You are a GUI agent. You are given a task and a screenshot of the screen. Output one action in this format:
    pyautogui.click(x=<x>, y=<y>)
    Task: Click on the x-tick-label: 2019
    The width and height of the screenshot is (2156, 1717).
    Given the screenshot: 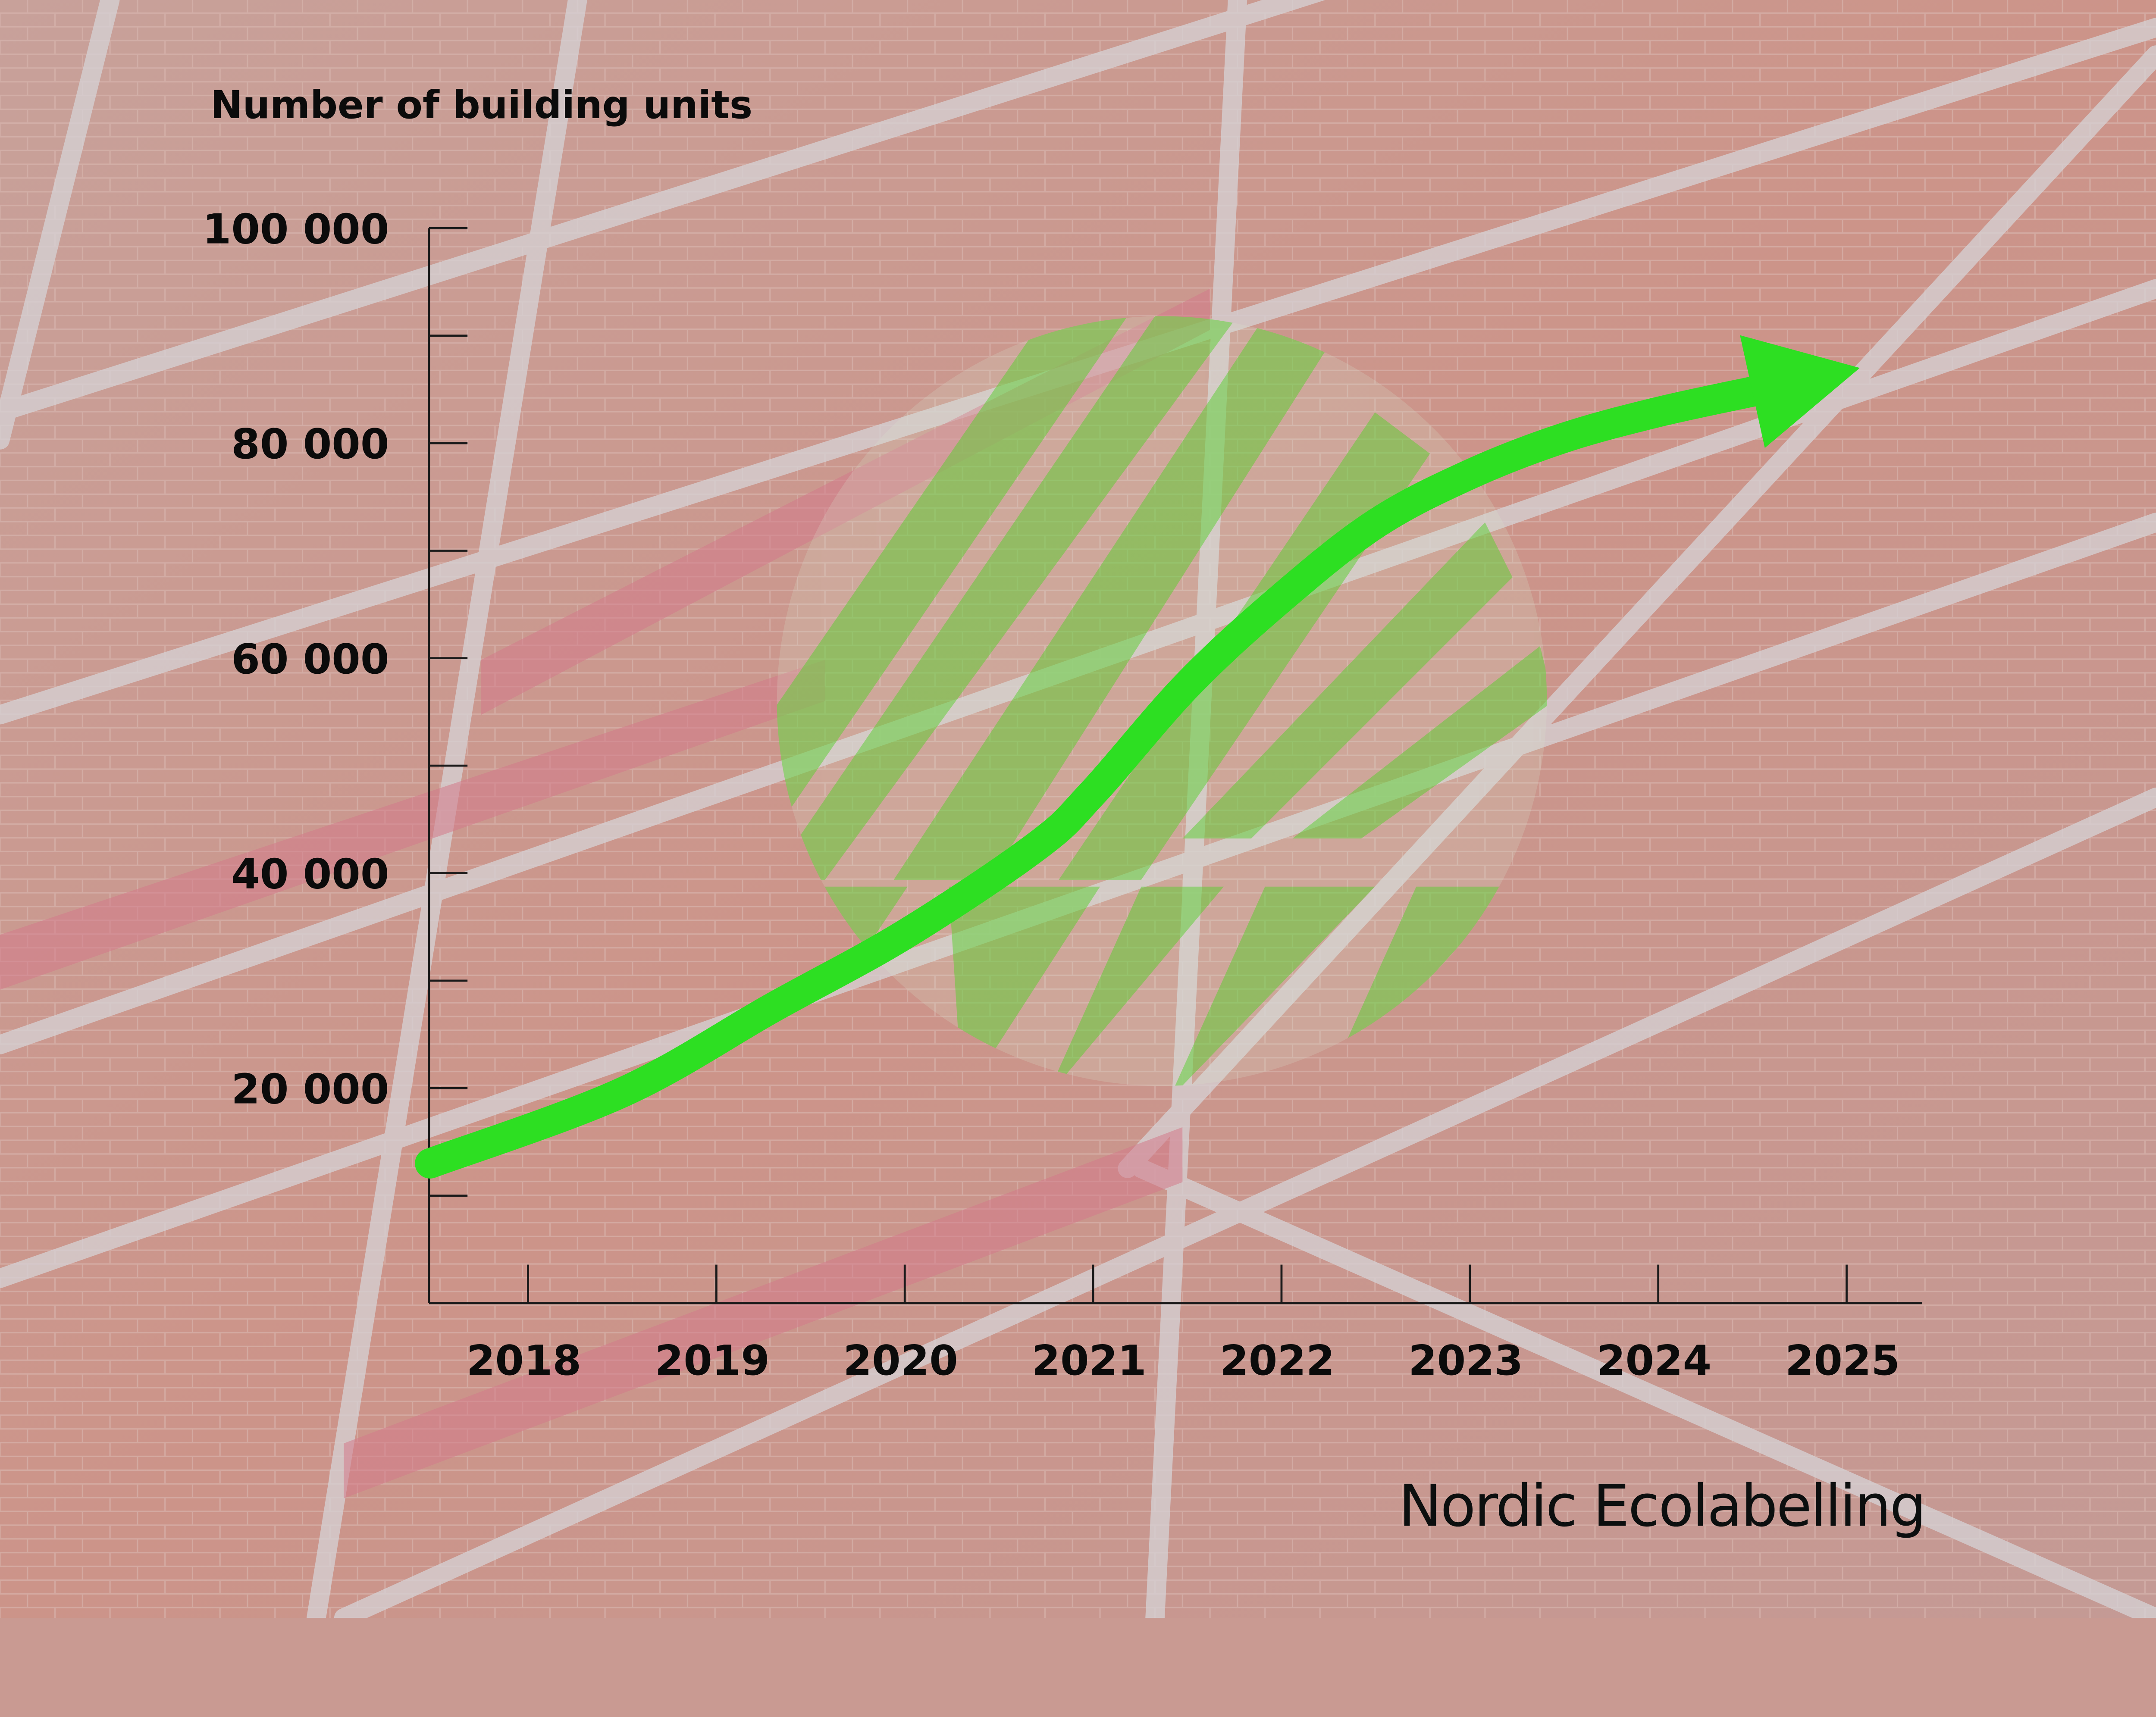 What is the action you would take?
    pyautogui.click(x=712, y=1360)
    